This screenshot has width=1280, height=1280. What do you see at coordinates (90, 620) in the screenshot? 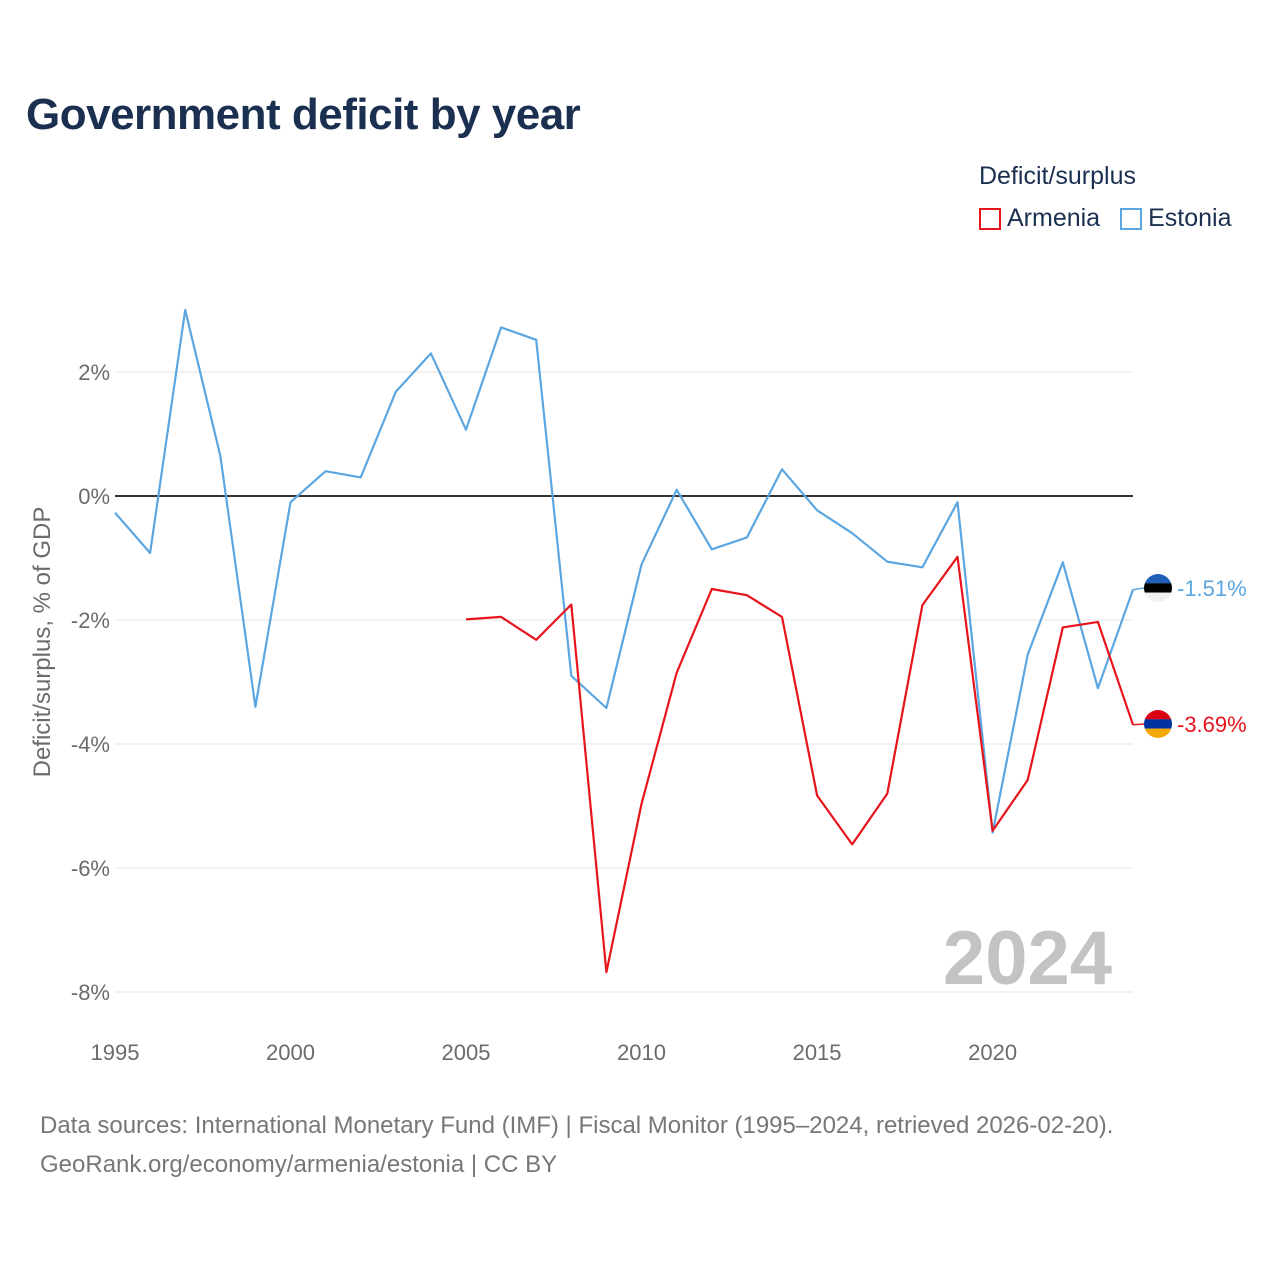
I see `y-tick-label: -2%` at bounding box center [90, 620].